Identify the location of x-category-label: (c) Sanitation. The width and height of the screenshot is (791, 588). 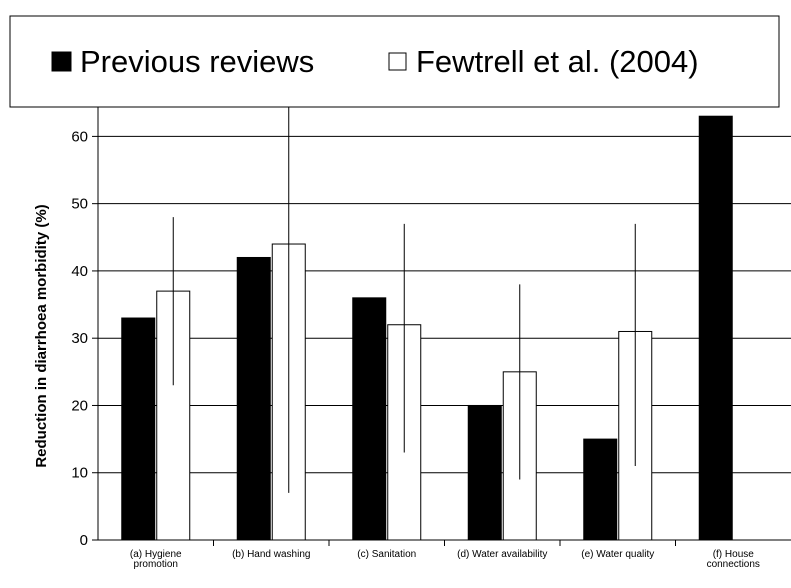
(386, 554).